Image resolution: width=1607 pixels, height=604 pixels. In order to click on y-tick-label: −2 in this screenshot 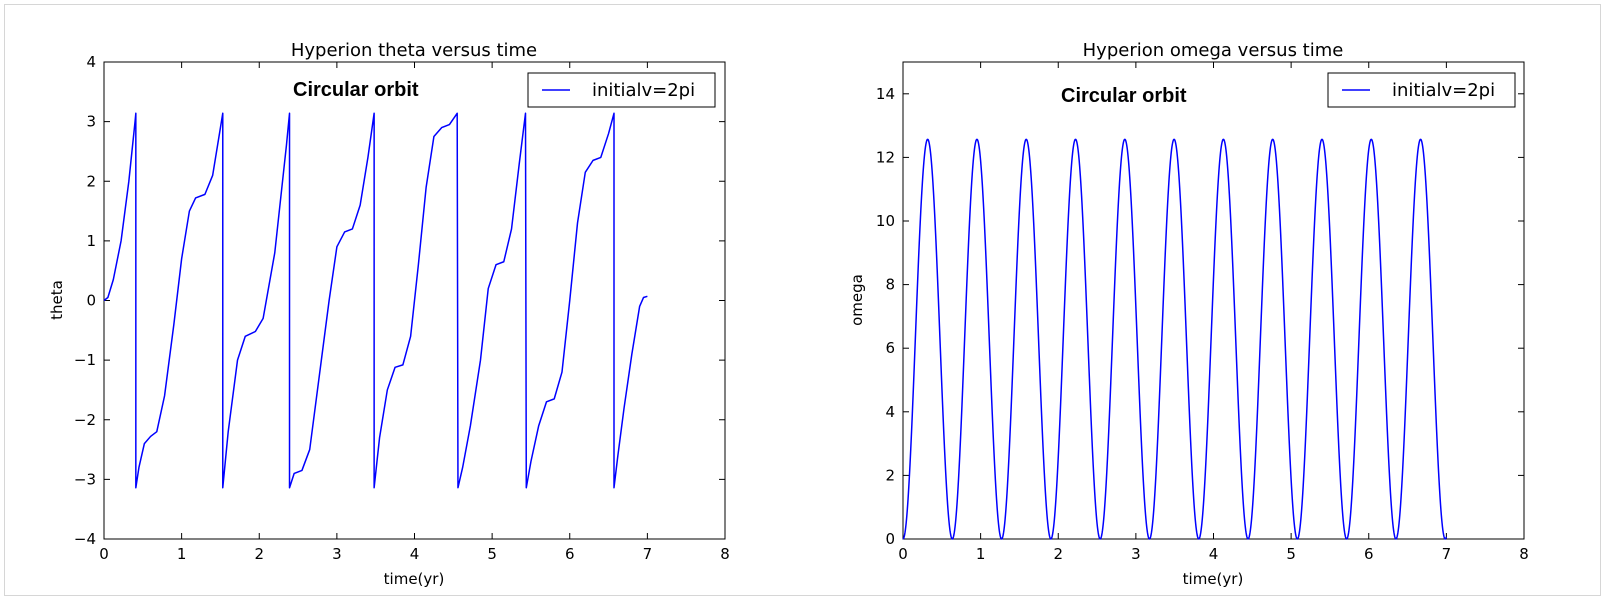, I will do `click(85, 420)`.